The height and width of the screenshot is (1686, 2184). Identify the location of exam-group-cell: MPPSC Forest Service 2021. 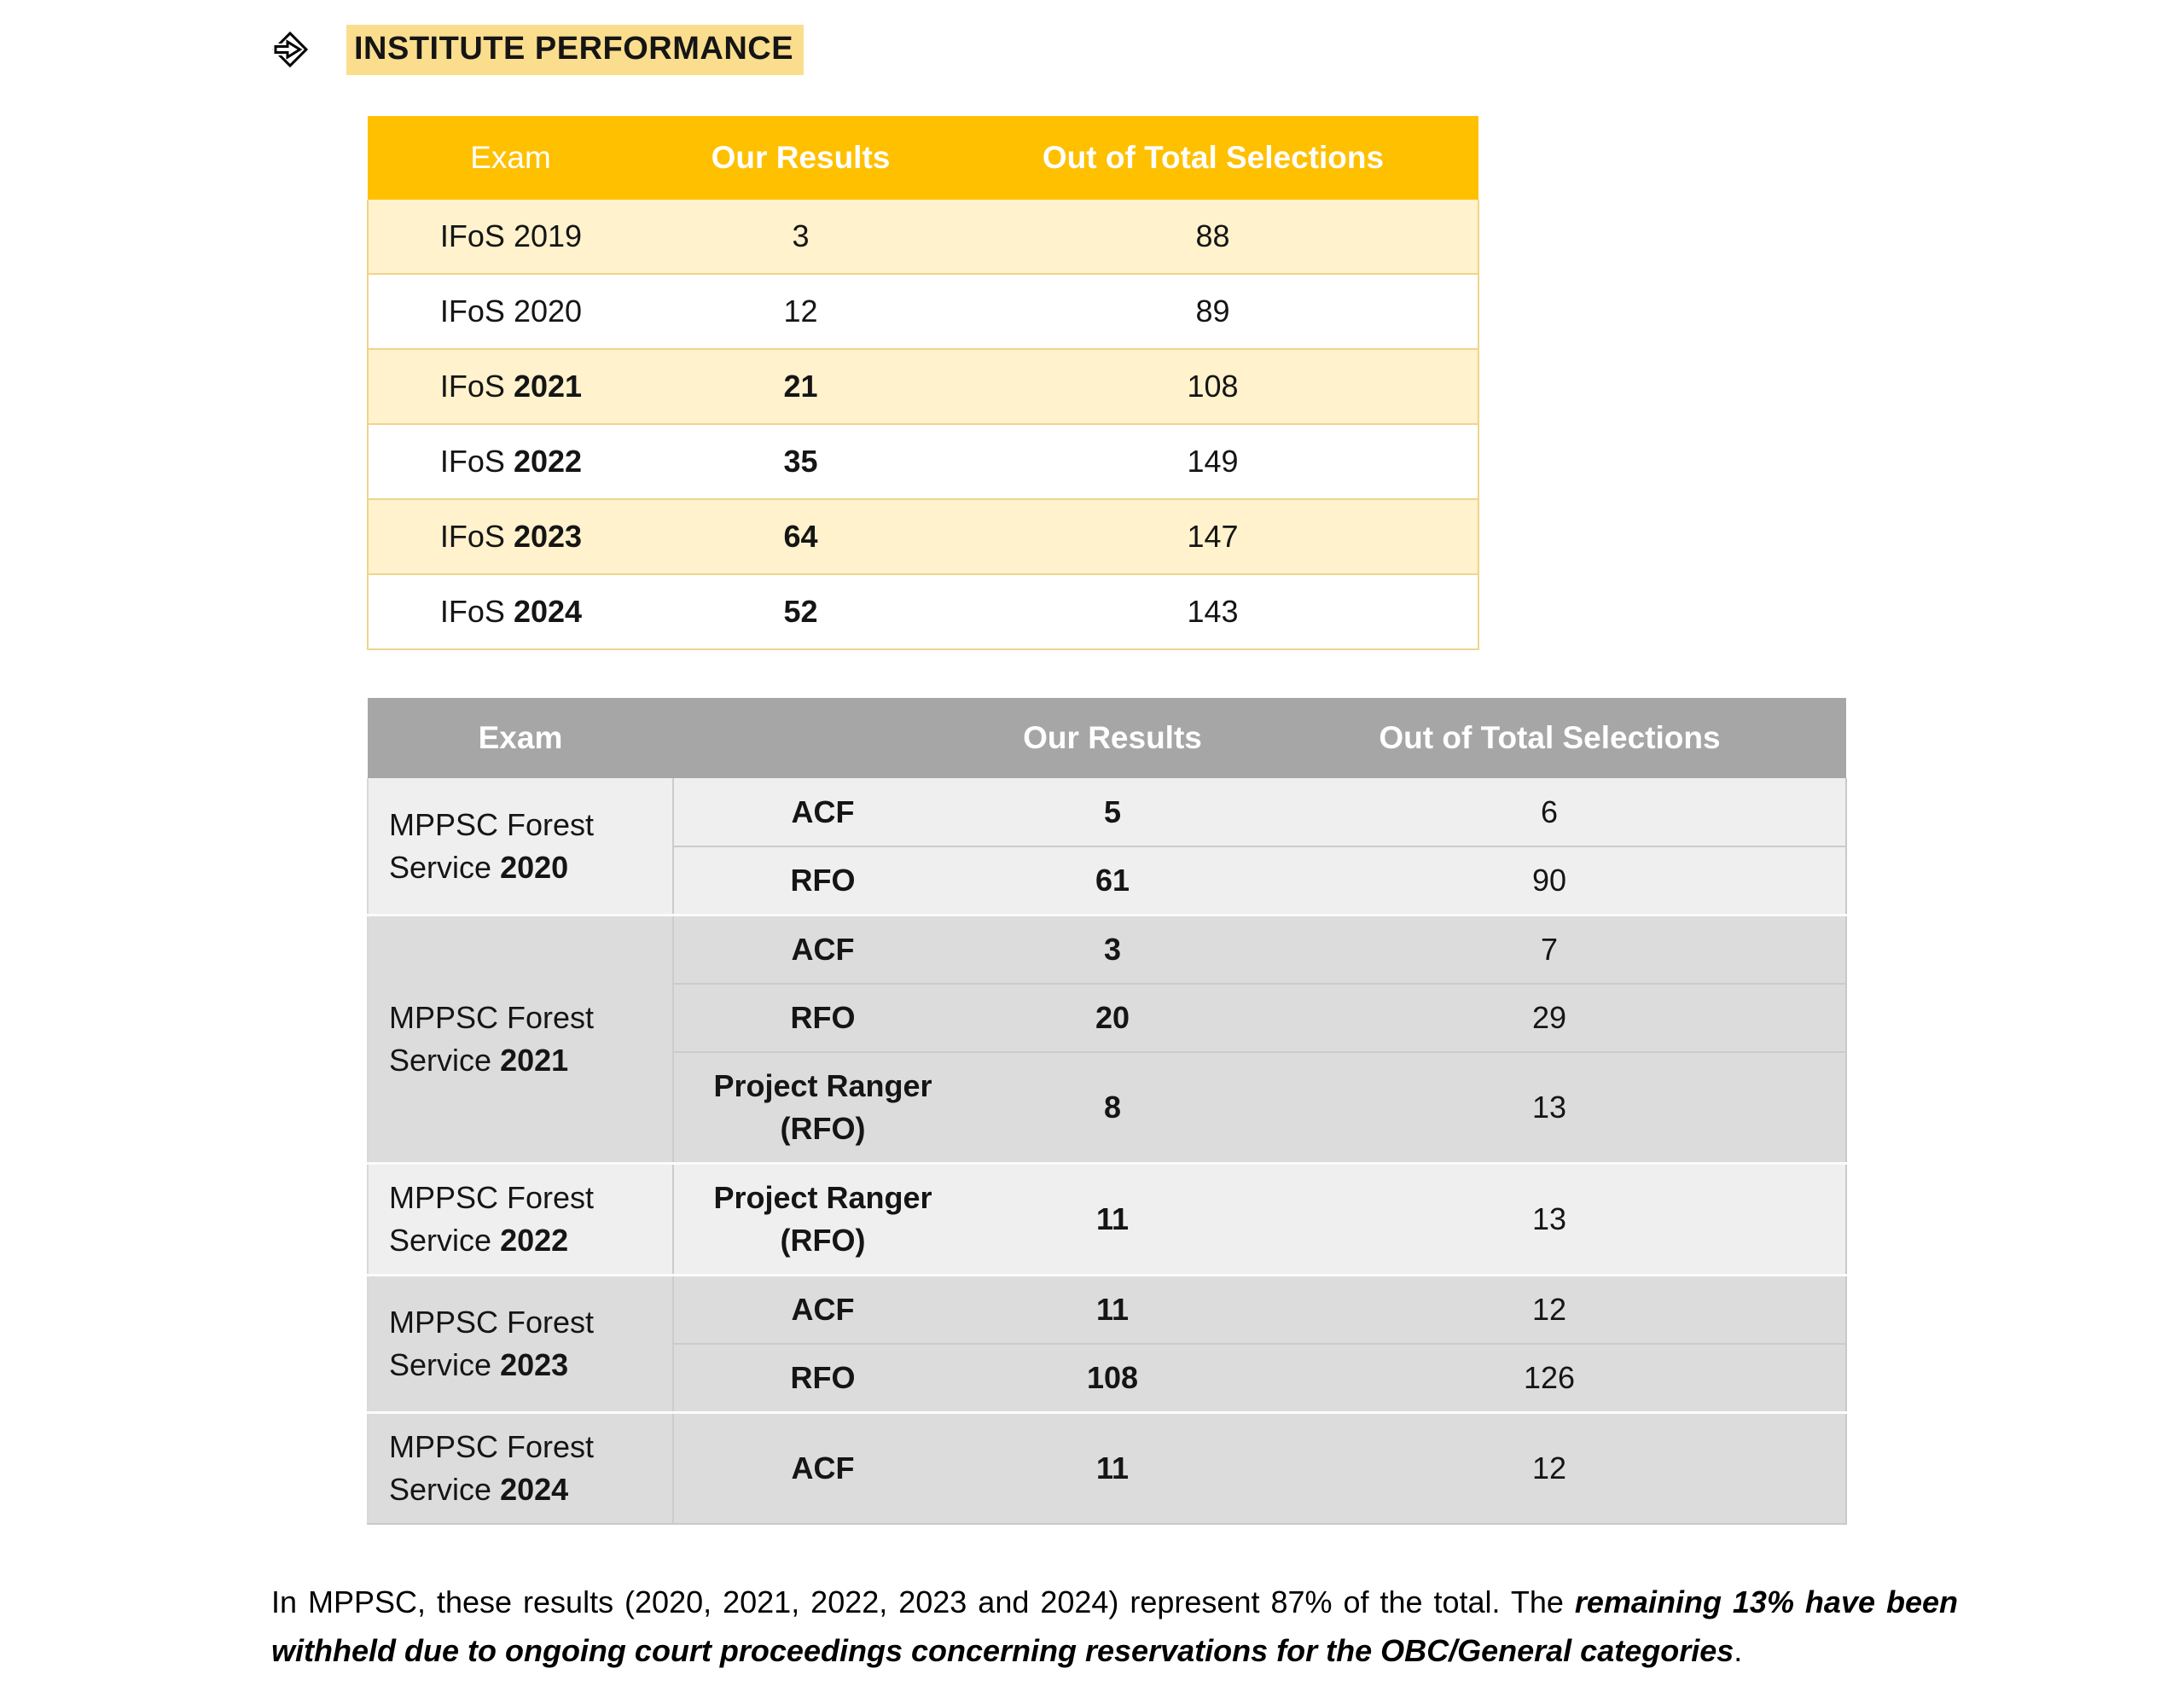
(520, 1039).